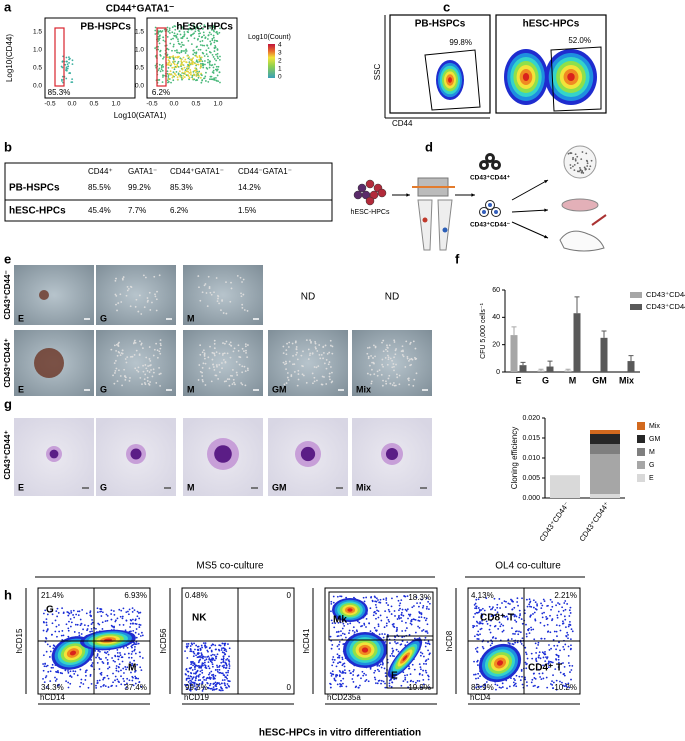 This screenshot has width=685, height=741. Describe the element at coordinates (99, 187) in the screenshot. I see `table-cell: 85.5%` at that location.